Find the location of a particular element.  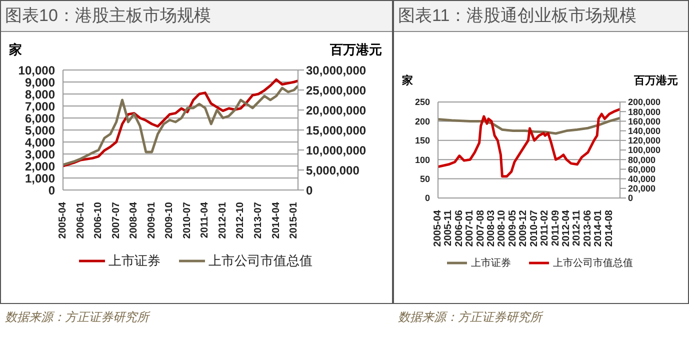

y2-tick-label: 60,000 is located at coordinates (642, 169).